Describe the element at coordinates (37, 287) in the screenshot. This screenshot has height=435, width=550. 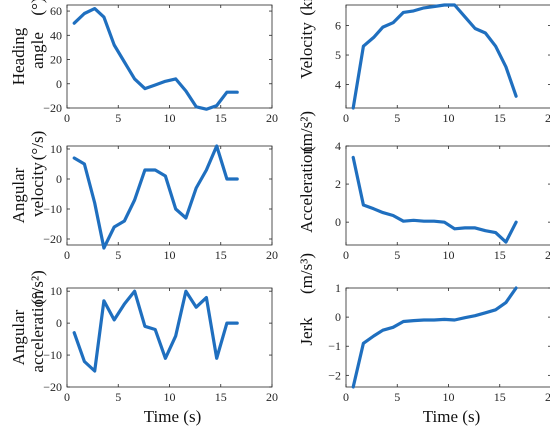
I see `y-axis-unit: (°/s²)` at that location.